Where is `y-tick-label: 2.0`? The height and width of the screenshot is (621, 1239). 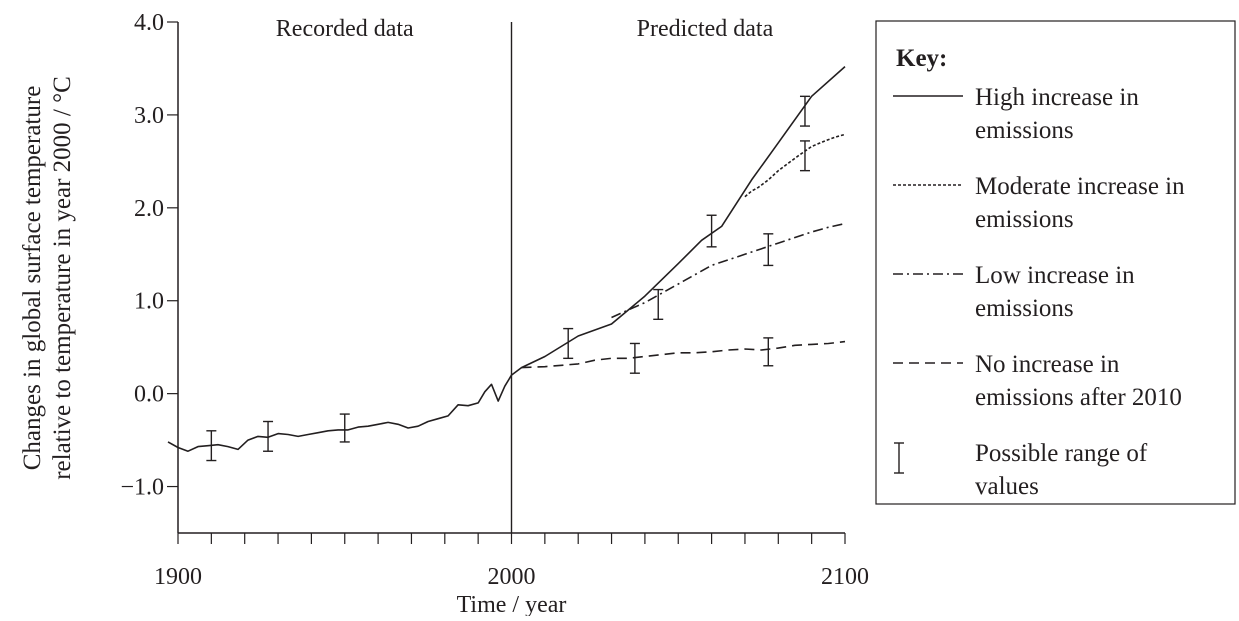 y-tick-label: 2.0 is located at coordinates (149, 209).